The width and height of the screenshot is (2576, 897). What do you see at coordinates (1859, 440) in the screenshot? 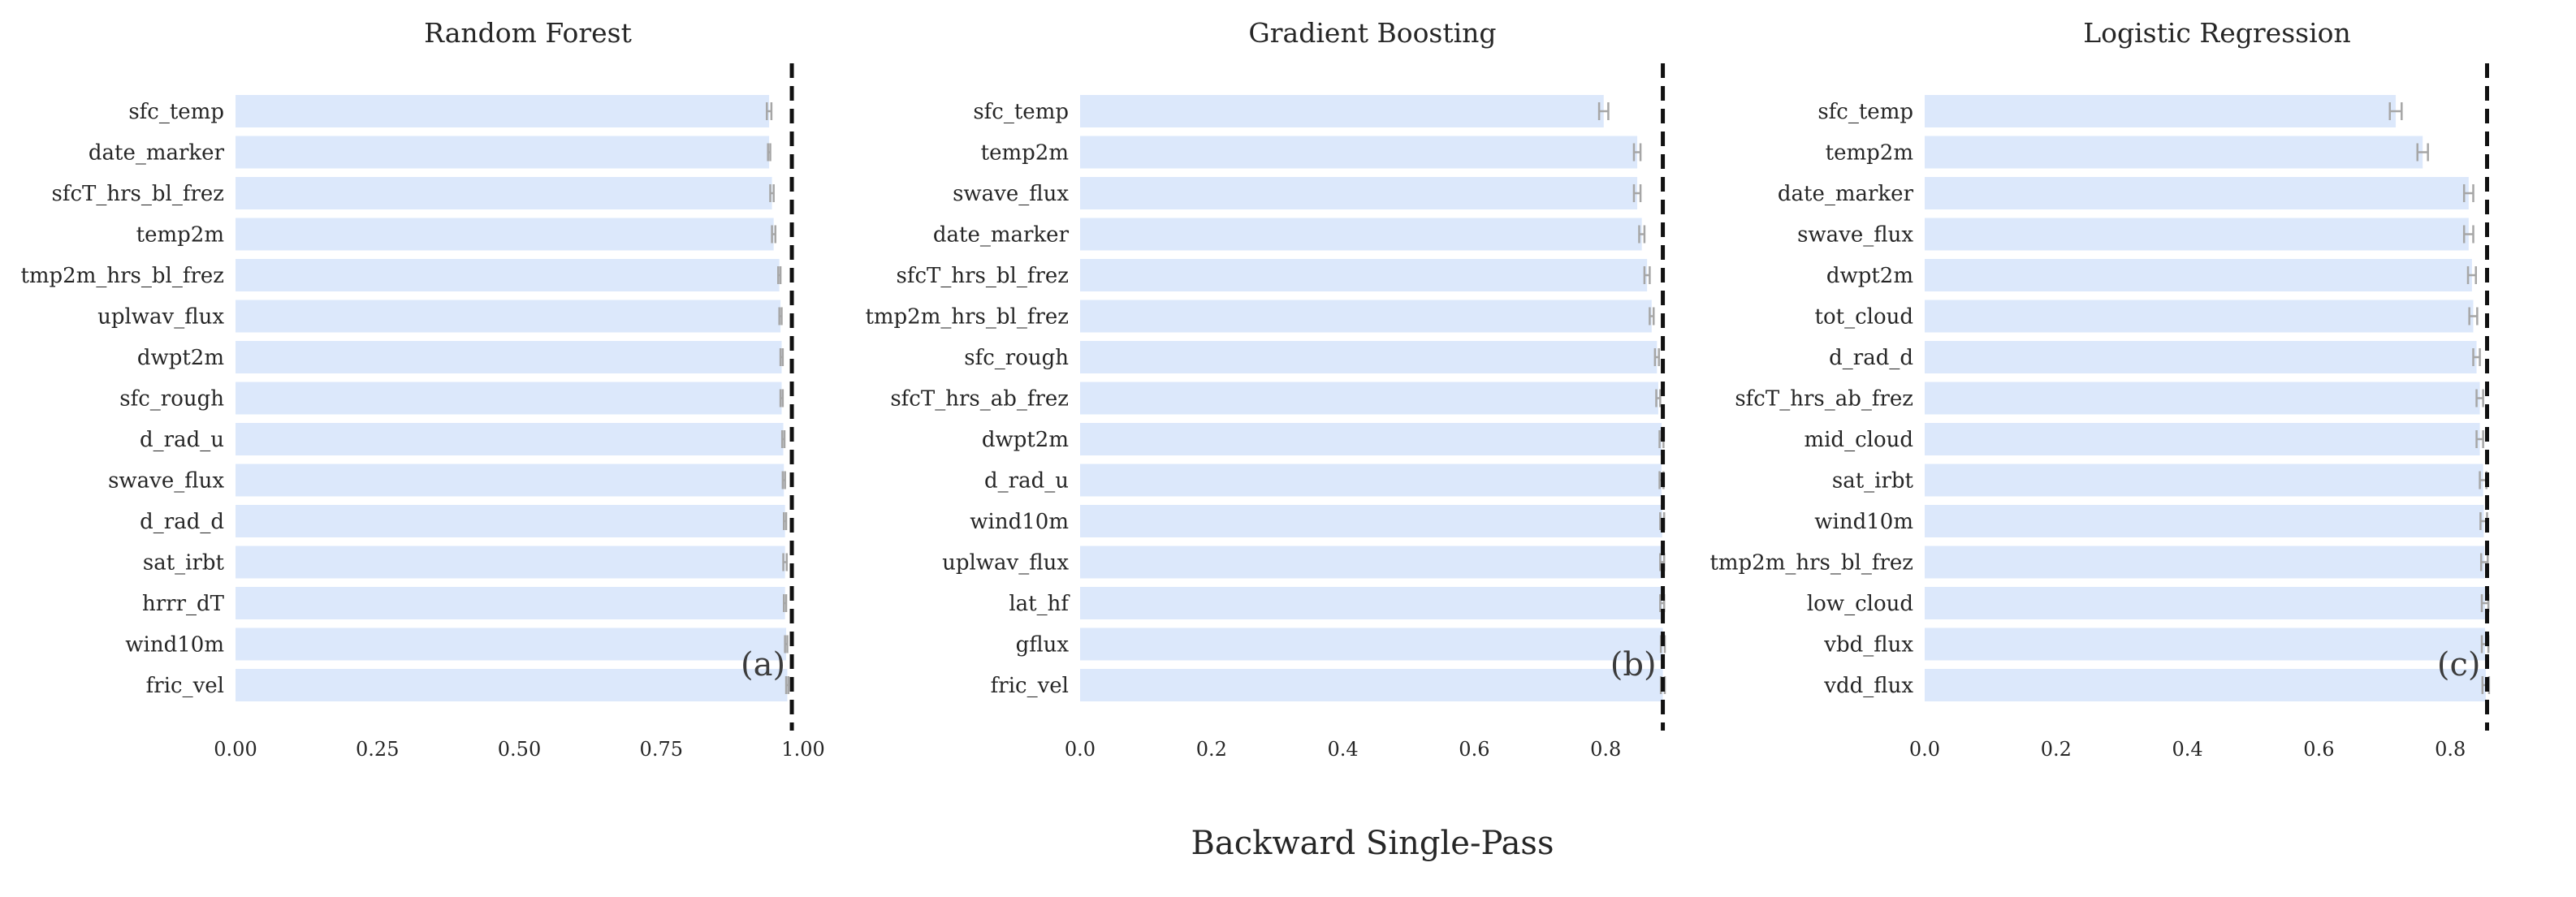
I see `category-label: mid_cloud` at bounding box center [1859, 440].